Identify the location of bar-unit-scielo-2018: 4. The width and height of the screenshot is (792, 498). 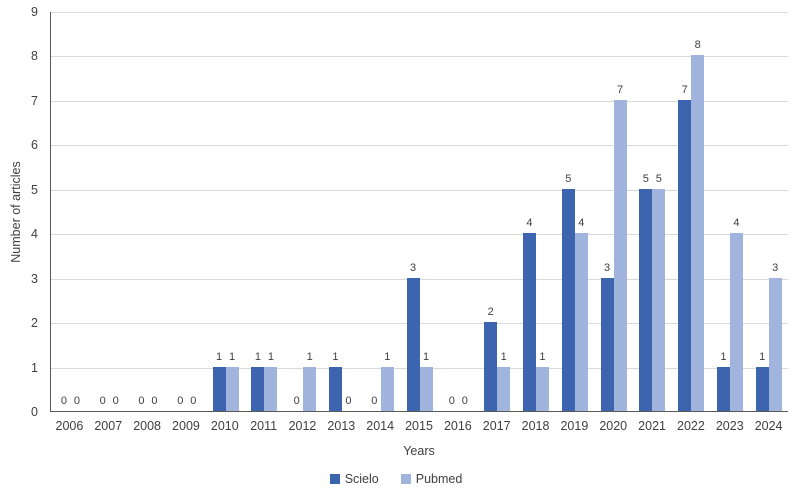
(529, 211).